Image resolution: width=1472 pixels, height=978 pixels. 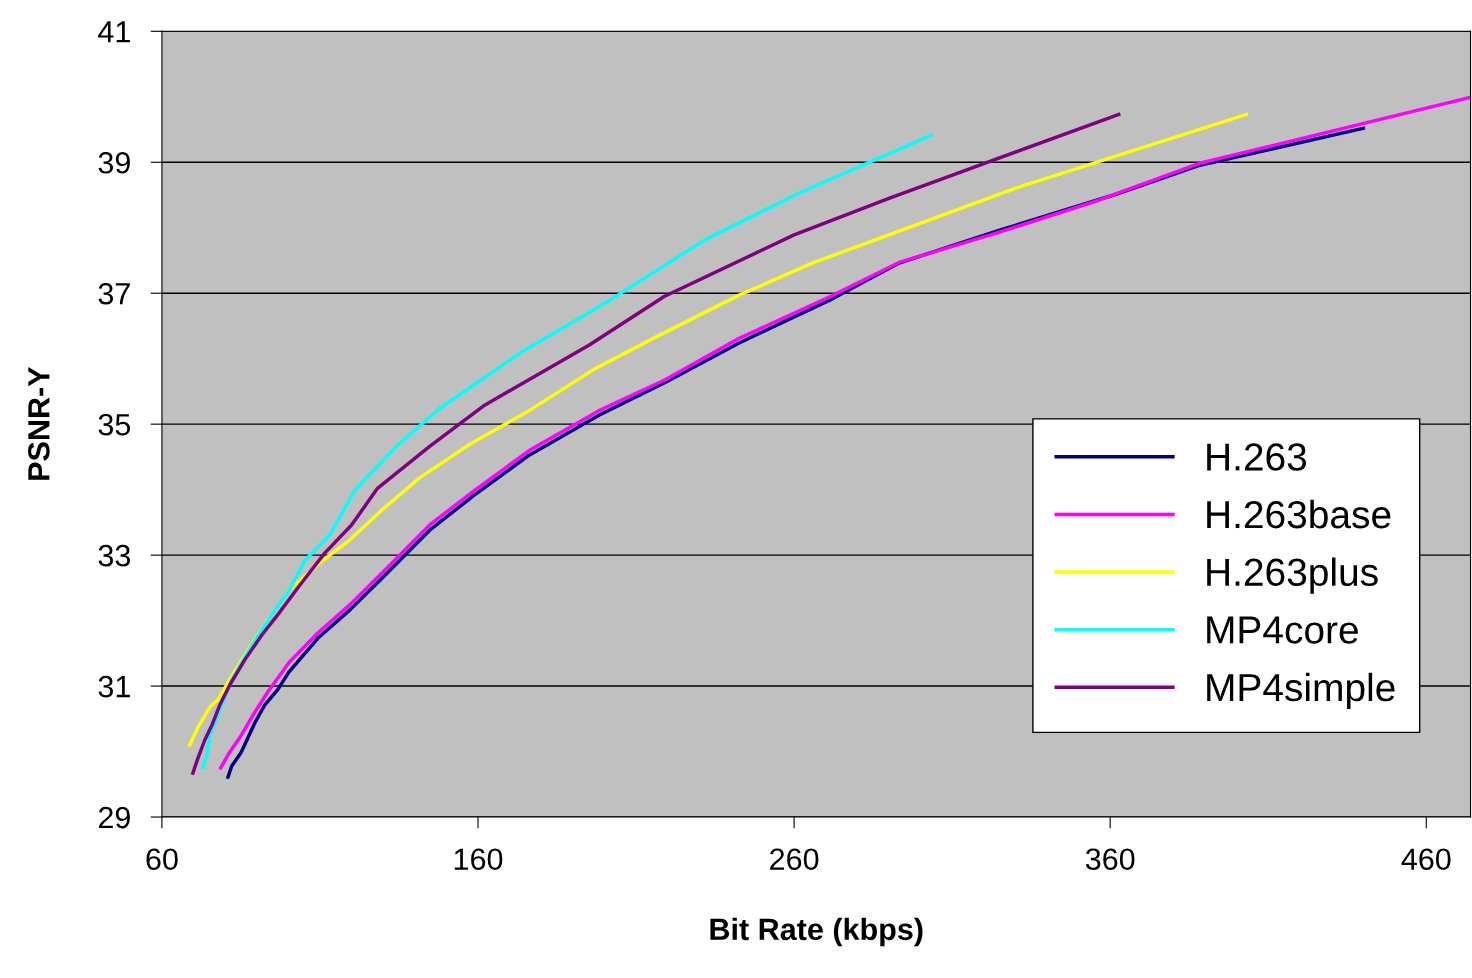 What do you see at coordinates (114, 424) in the screenshot?
I see `y-tick-label: 35` at bounding box center [114, 424].